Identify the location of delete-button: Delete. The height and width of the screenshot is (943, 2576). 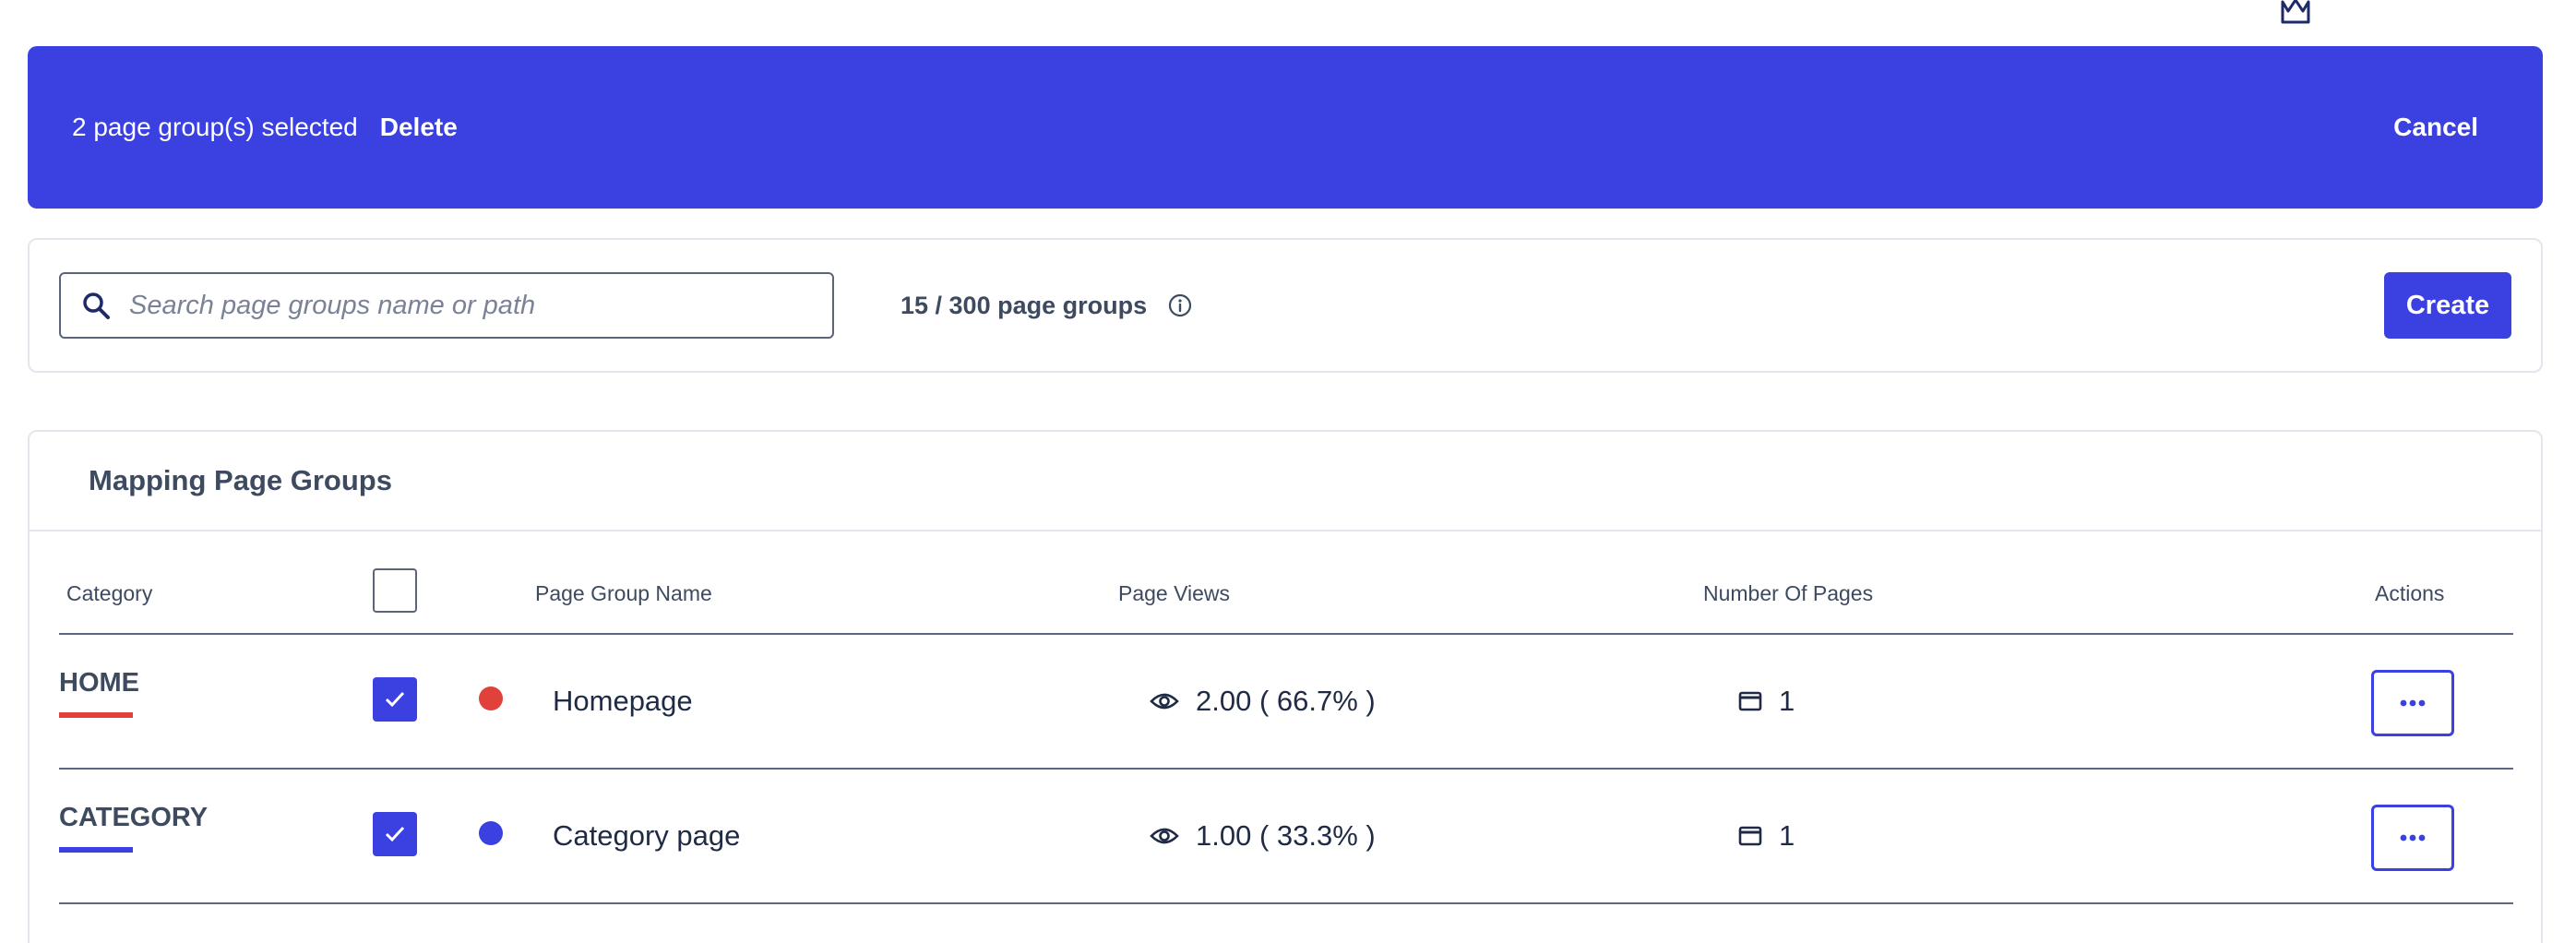
(419, 127).